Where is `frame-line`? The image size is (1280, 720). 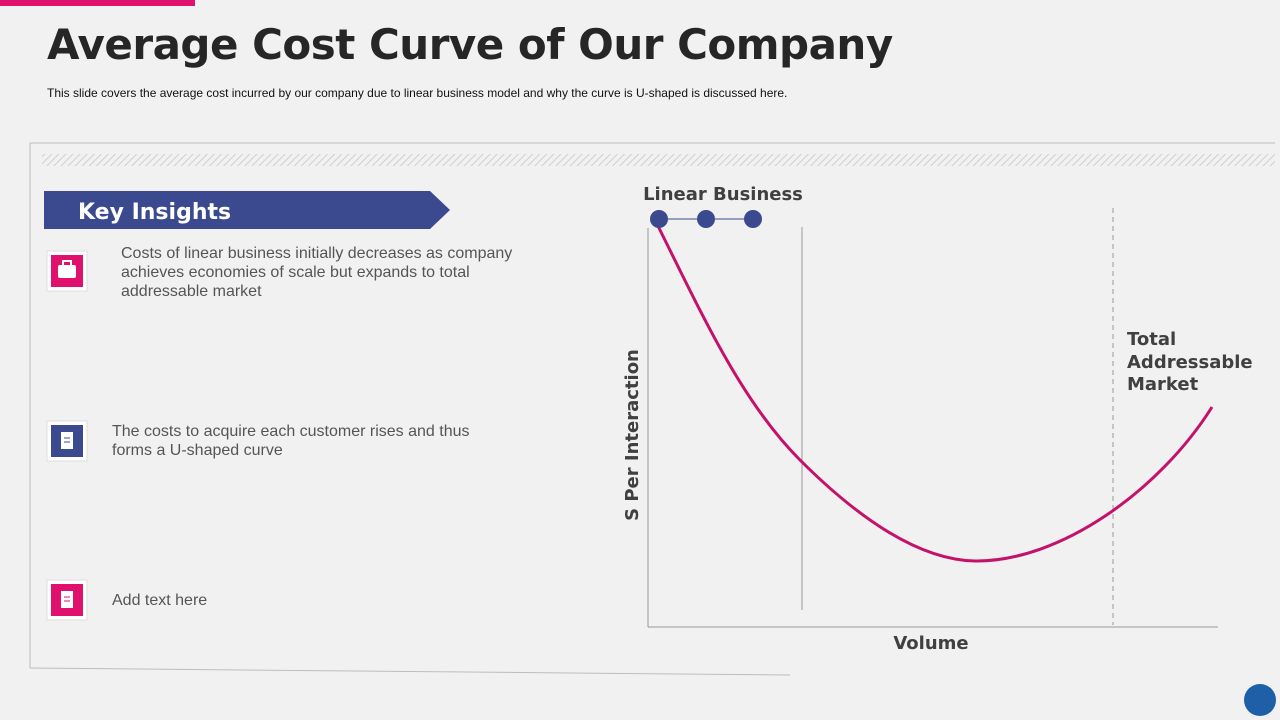
frame-line is located at coordinates (410, 671).